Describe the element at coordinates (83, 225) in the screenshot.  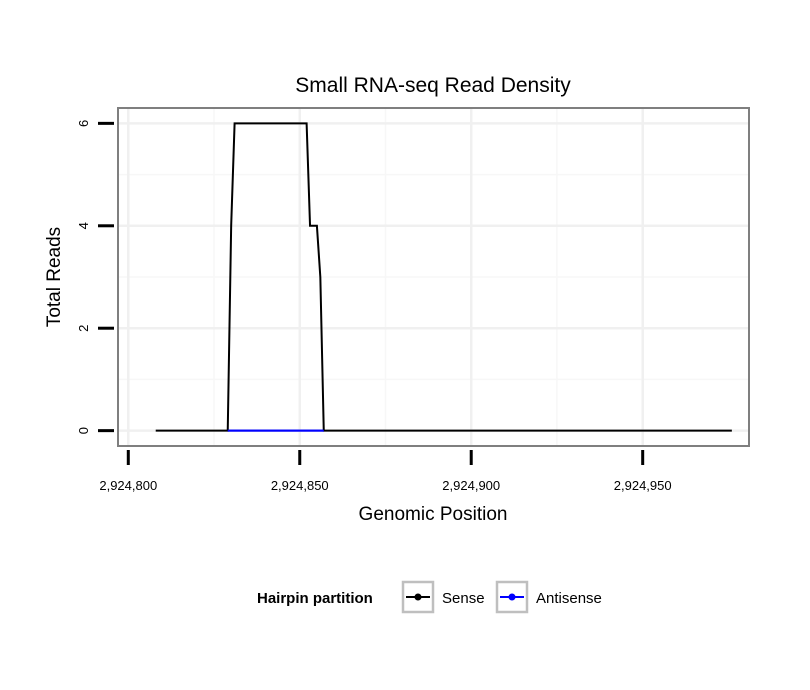
I see `y-tick-label-2: 4` at that location.